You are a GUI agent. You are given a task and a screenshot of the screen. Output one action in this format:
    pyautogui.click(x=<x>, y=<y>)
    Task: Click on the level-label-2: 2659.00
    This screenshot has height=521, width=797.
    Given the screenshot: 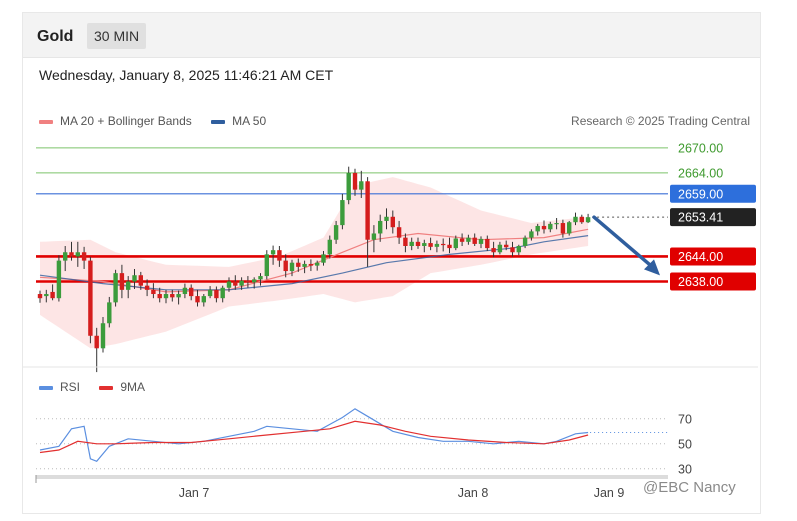 What is the action you would take?
    pyautogui.click(x=700, y=194)
    